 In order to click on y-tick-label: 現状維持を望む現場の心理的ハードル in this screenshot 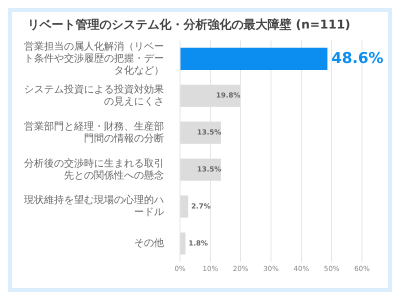, I will do `click(94, 206)`.